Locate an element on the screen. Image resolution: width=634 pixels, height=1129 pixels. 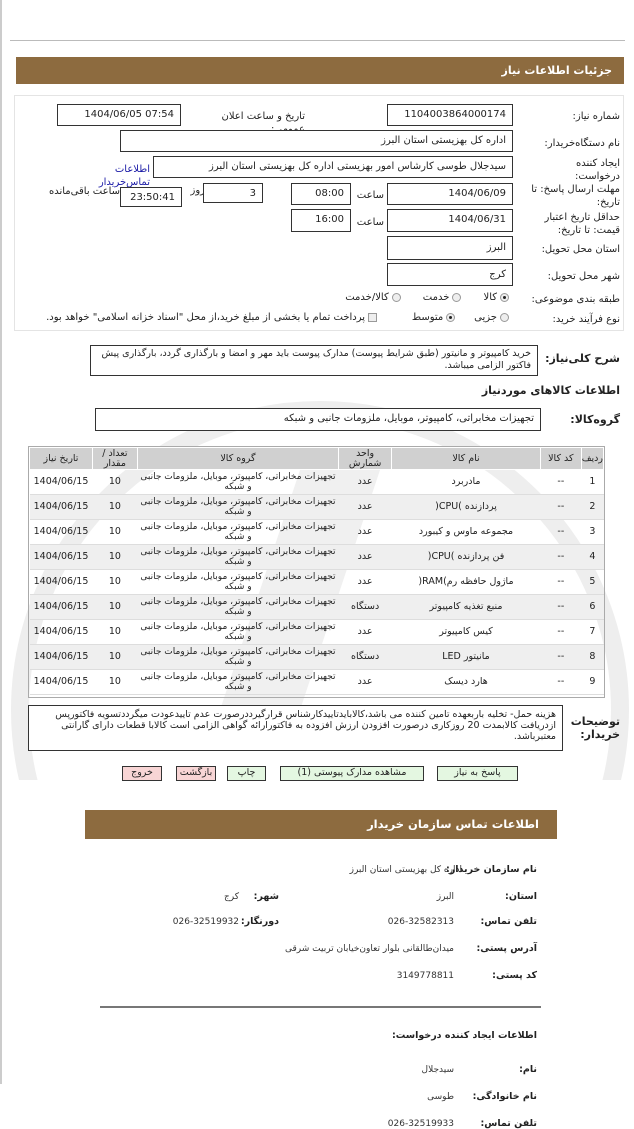
radio-medium: متوسط is located at coordinates (435, 317).